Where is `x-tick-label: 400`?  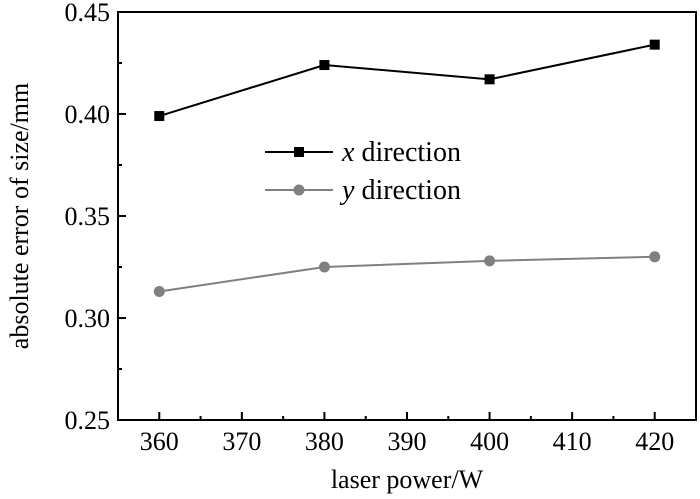
x-tick-label: 400 is located at coordinates (489, 441).